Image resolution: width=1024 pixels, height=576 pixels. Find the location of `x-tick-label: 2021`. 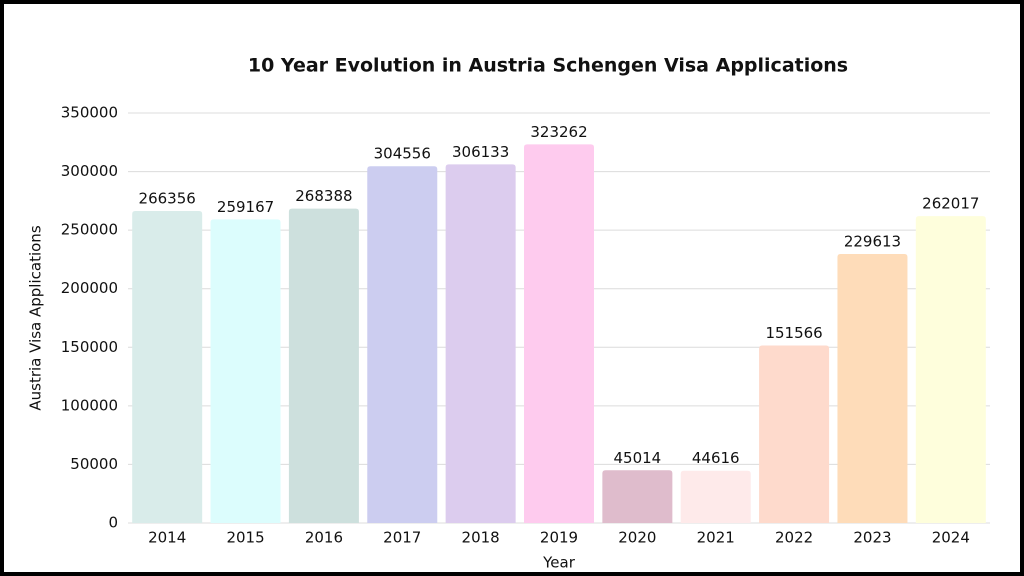

x-tick-label: 2021 is located at coordinates (716, 538).